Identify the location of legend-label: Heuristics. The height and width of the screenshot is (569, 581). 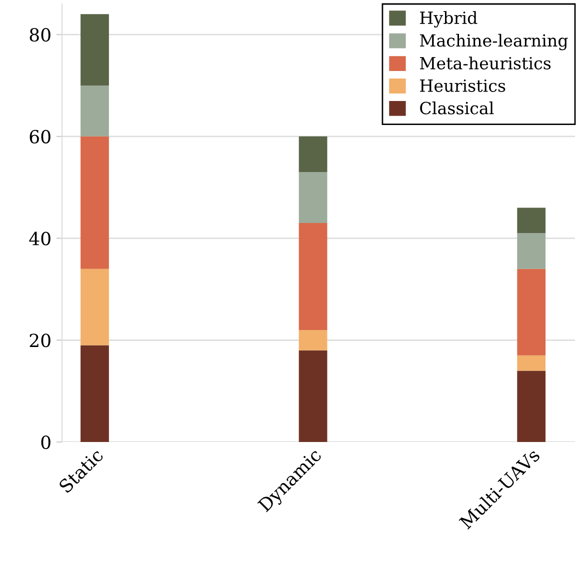
(463, 85).